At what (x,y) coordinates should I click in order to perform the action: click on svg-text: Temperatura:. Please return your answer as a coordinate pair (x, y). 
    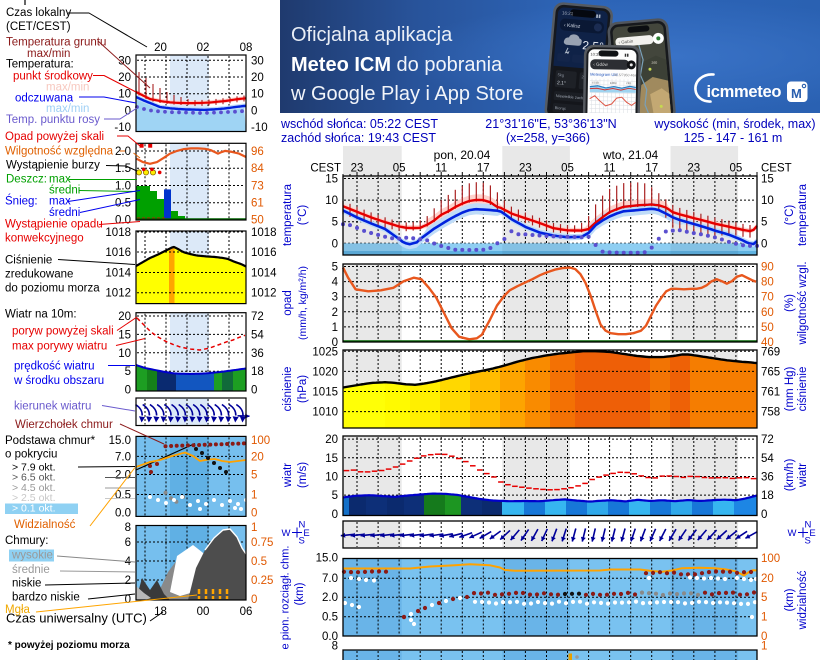
    Looking at the image, I should click on (40, 65).